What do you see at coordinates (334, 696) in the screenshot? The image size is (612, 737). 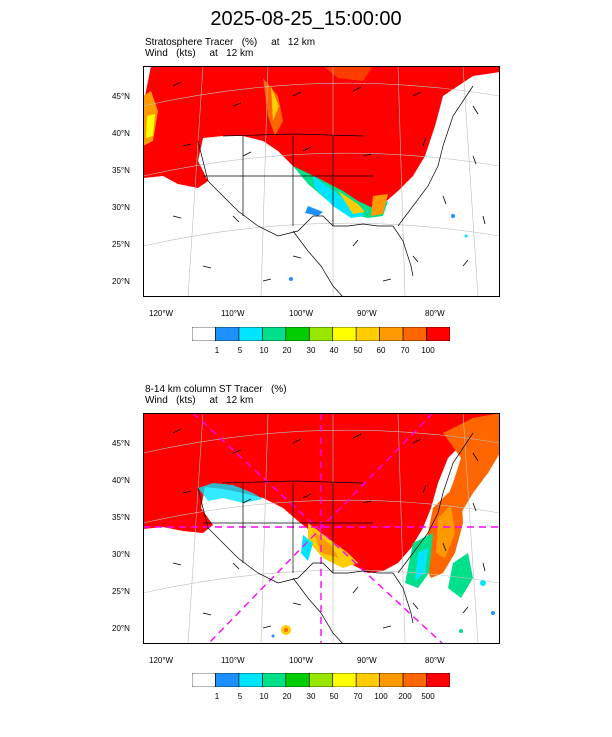 I see `panel2-colorbar-label: 50` at bounding box center [334, 696].